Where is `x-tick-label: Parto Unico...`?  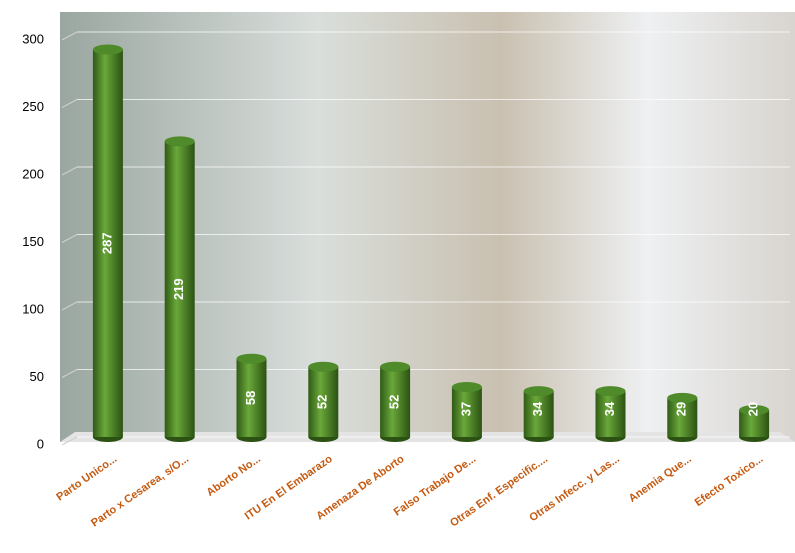
x-tick-label: Parto Unico... is located at coordinates (86, 478).